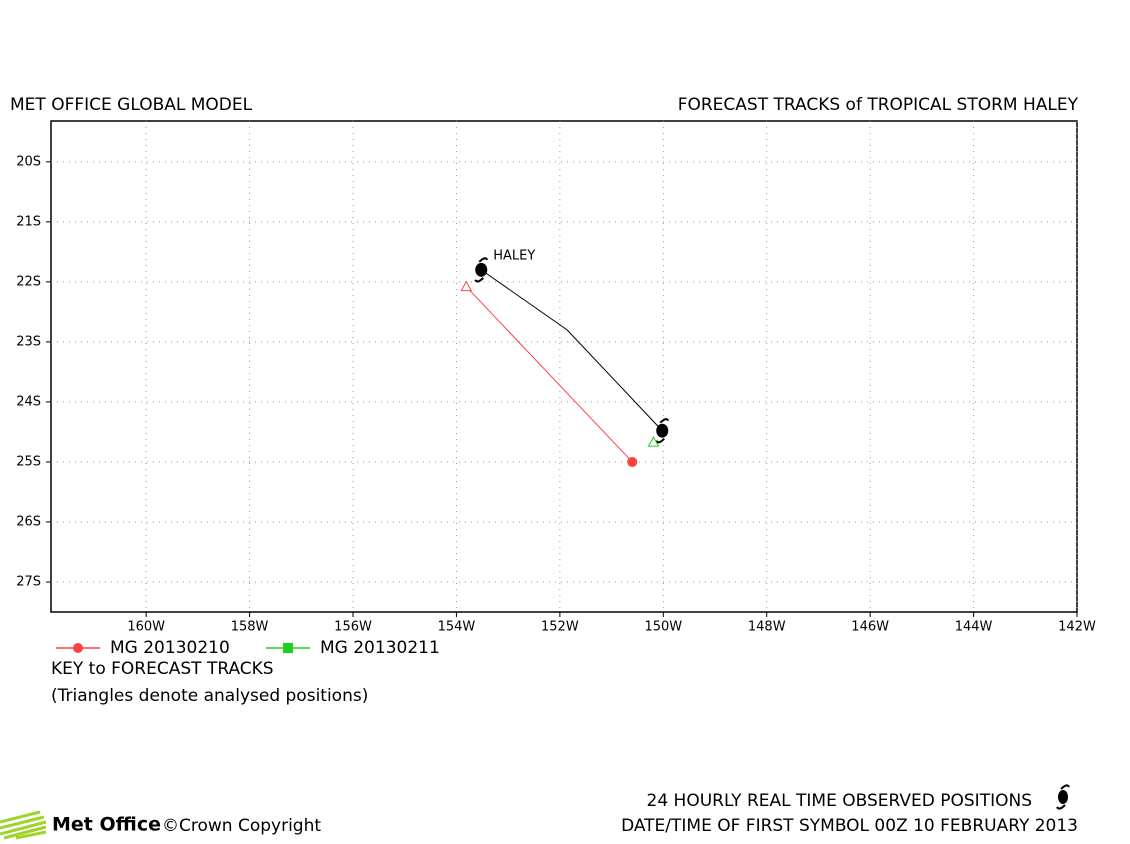 The width and height of the screenshot is (1130, 844). I want to click on y-tick-label: 27S, so click(28, 581).